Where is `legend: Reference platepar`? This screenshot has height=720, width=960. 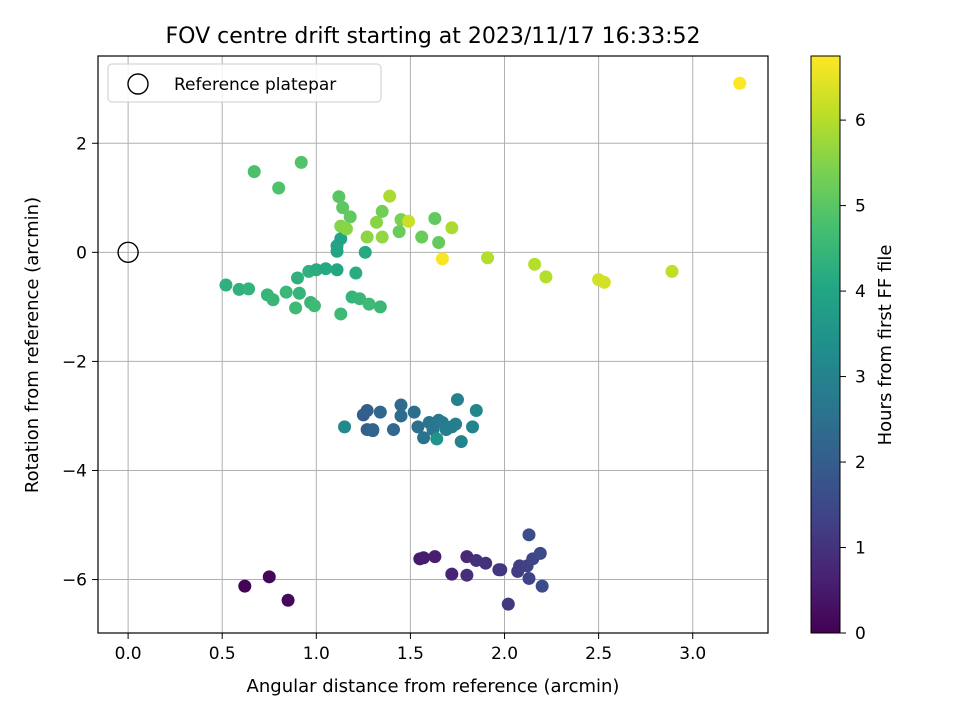 legend: Reference platepar is located at coordinates (244, 83).